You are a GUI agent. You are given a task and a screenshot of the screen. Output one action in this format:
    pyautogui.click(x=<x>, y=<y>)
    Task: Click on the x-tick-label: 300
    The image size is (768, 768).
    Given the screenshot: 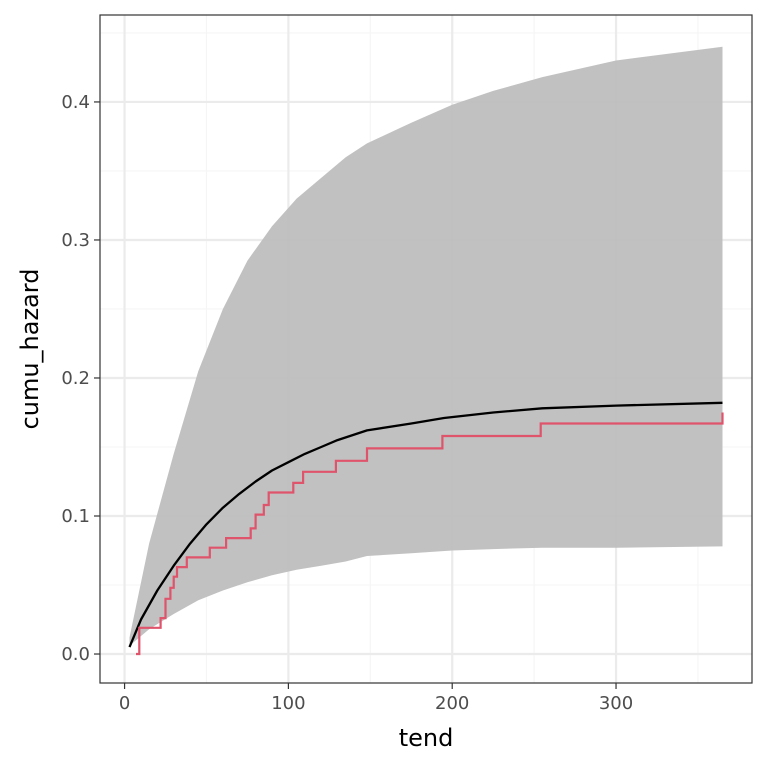 What is the action you would take?
    pyautogui.click(x=616, y=703)
    